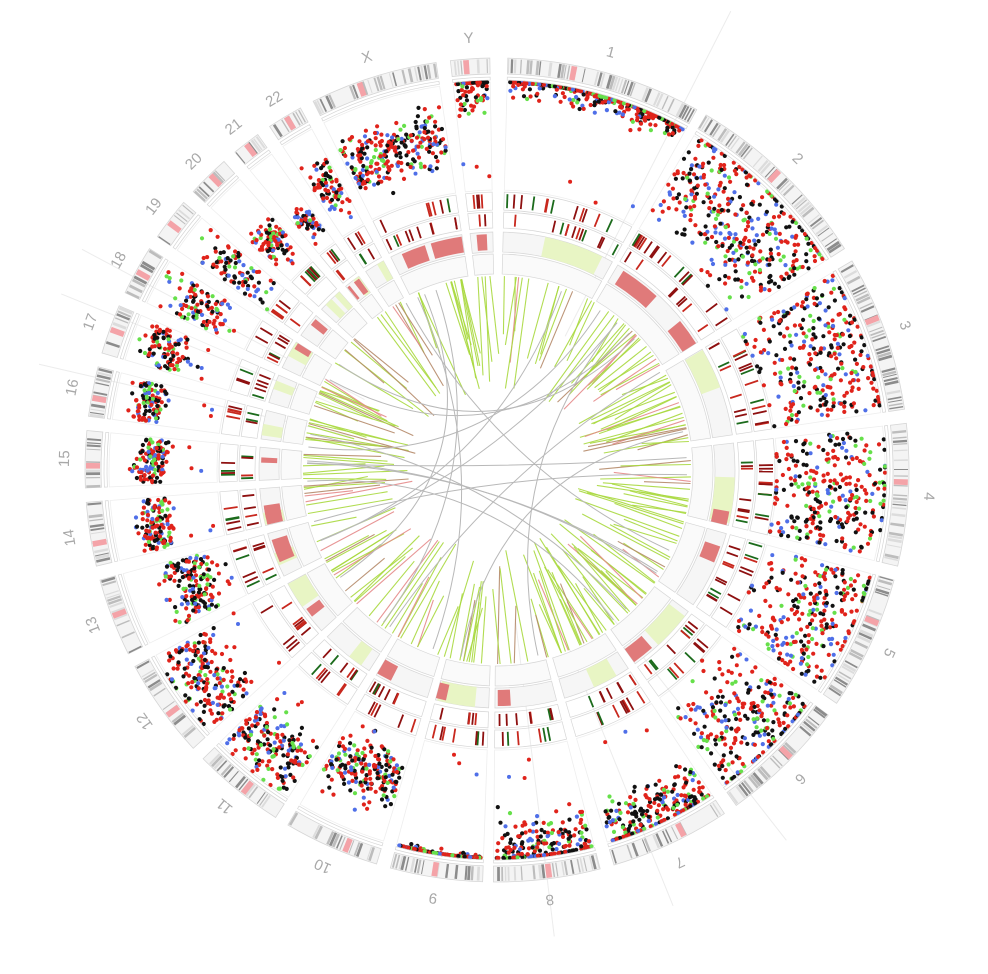 The height and width of the screenshot is (974, 988). What do you see at coordinates (637, 324) in the screenshot?
I see `cnv-sector-inner` at bounding box center [637, 324].